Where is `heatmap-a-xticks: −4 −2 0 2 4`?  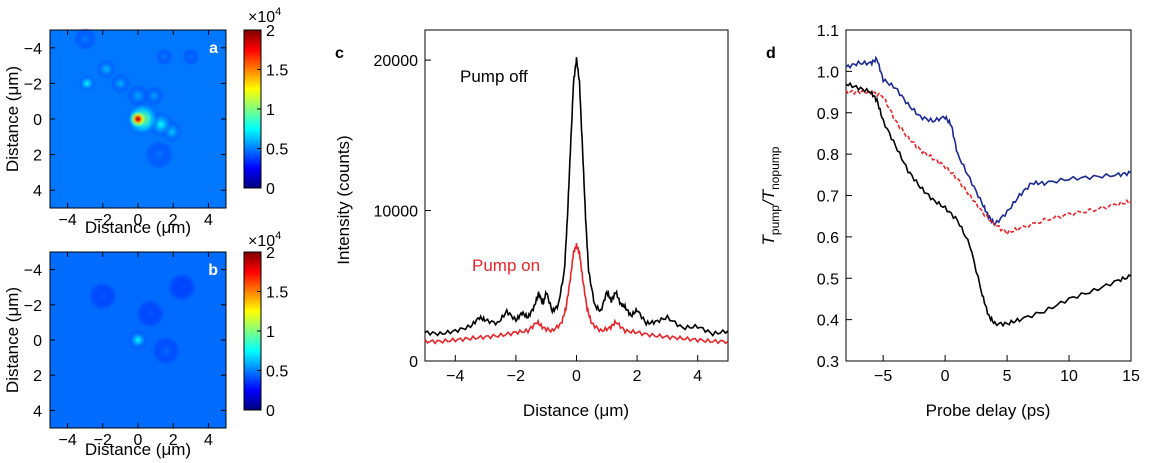 heatmap-a-xticks: −4 −2 0 2 4 is located at coordinates (135, 129).